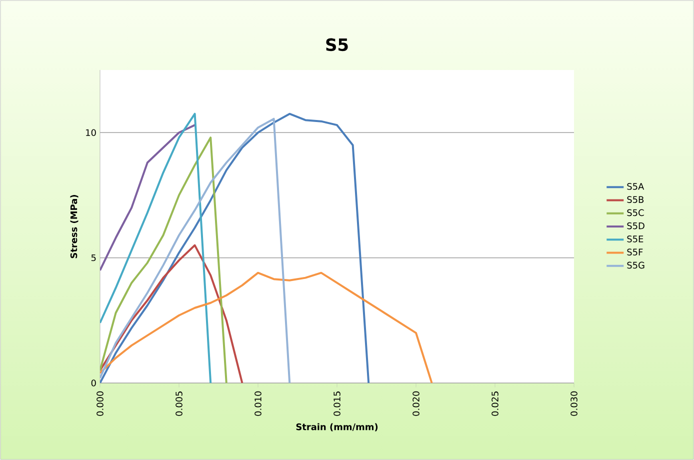 This screenshot has height=460, width=694. I want to click on x-tick-label: 0.020, so click(416, 403).